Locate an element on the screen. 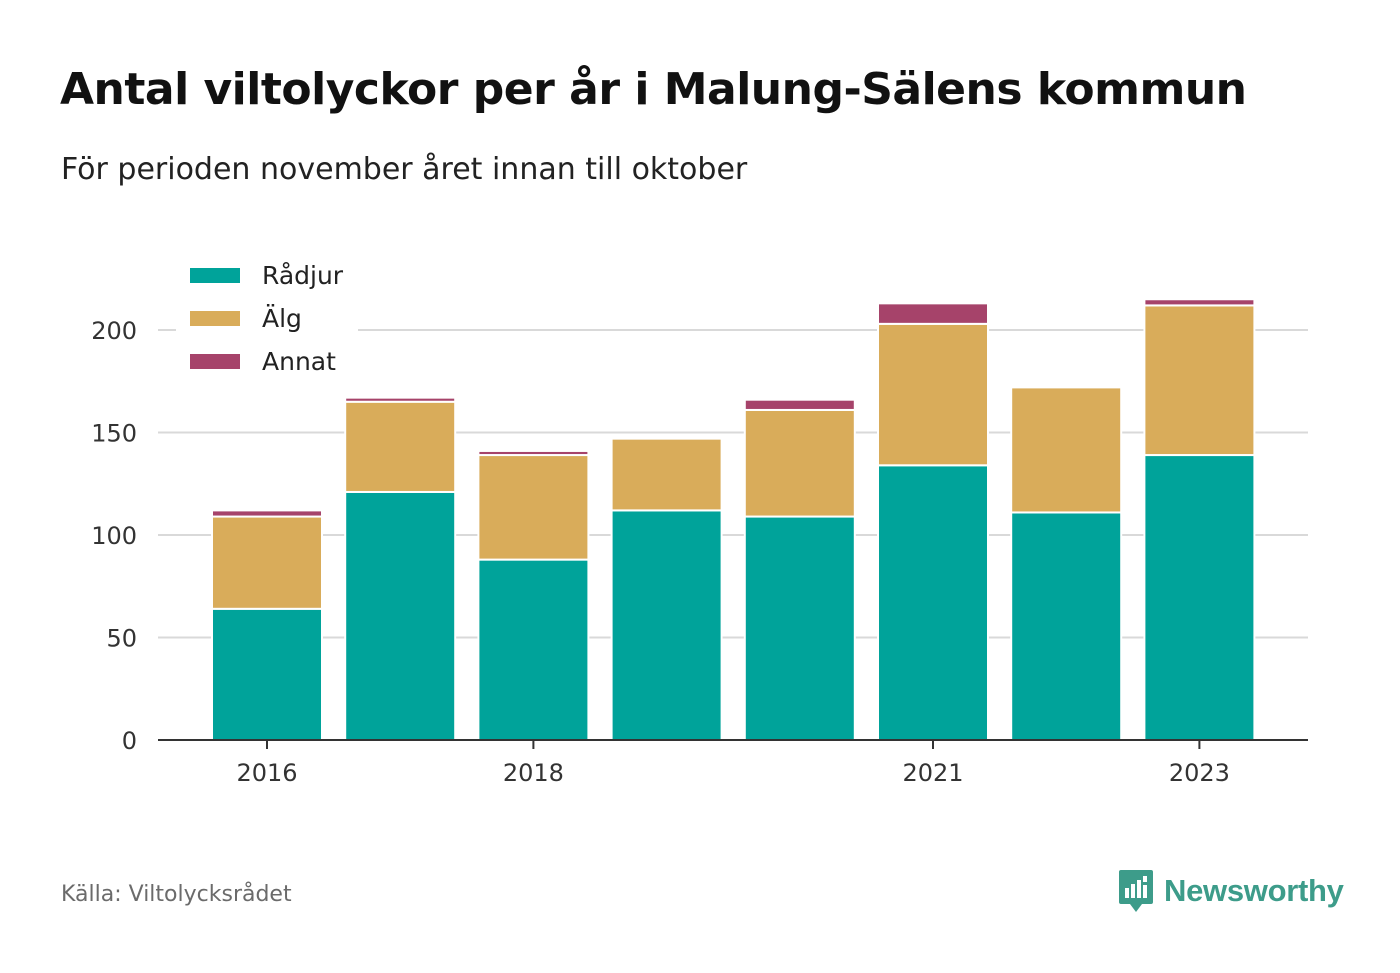 The height and width of the screenshot is (973, 1400). legend-label: Rådjur is located at coordinates (303, 275).